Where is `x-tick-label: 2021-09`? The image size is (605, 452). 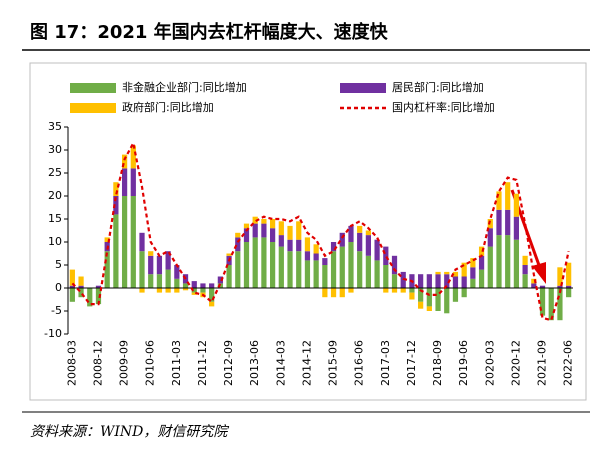 x-tick-label: 2021-09 is located at coordinates (542, 363).